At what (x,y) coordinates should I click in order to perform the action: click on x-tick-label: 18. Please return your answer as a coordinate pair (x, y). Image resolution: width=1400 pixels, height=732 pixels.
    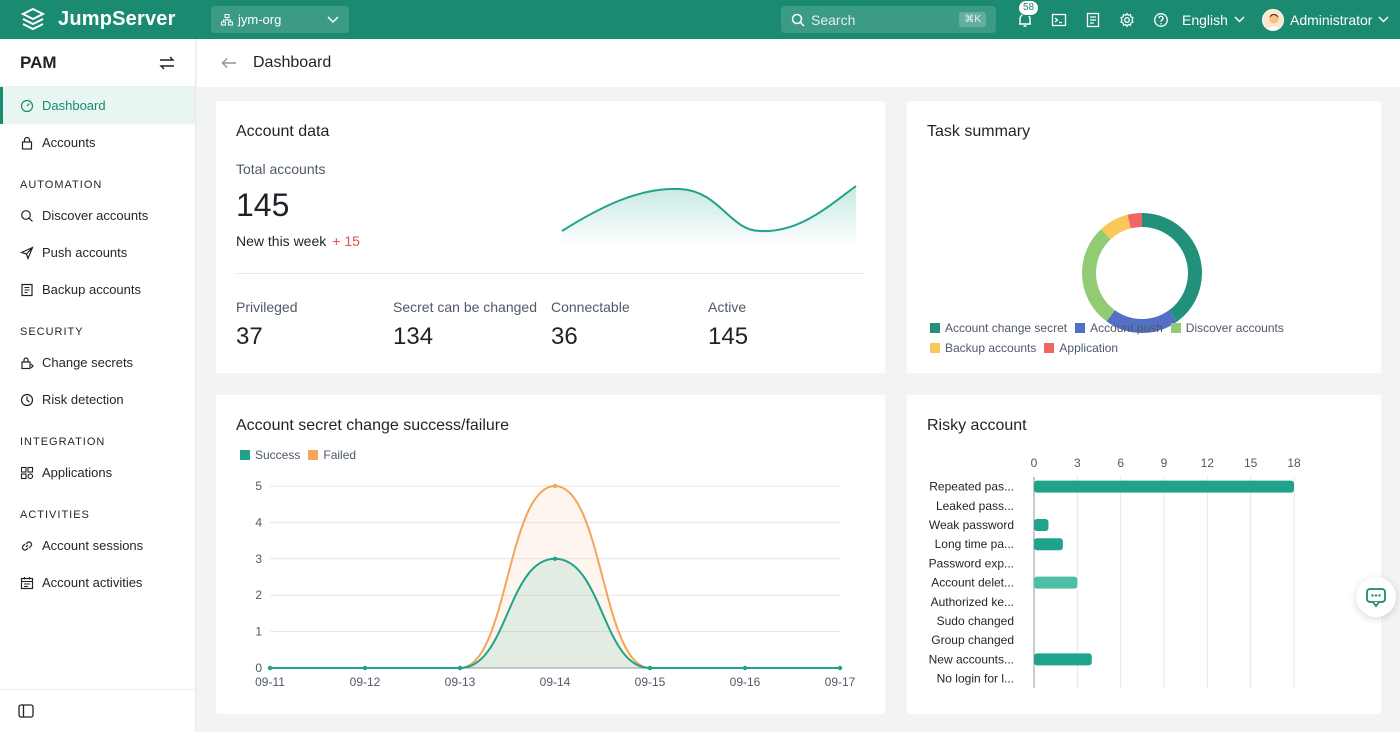
    Looking at the image, I should click on (1294, 463).